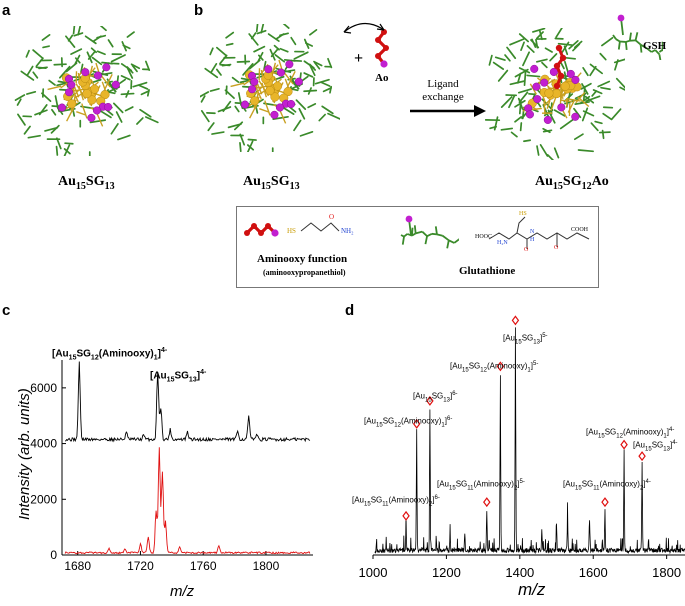  Describe the element at coordinates (382, 78) in the screenshot. I see `ao-label: Ao` at that location.